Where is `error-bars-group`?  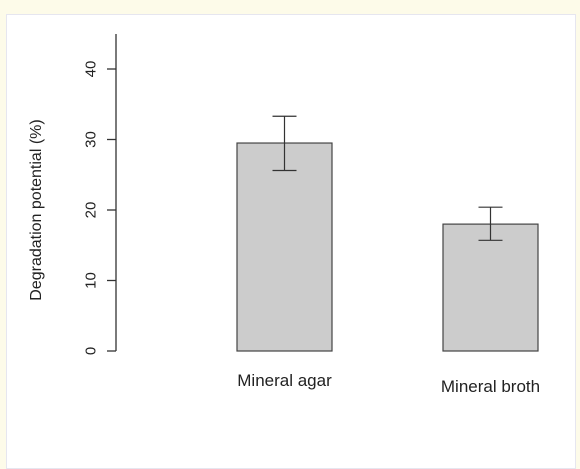
error-bars-group is located at coordinates (387, 178).